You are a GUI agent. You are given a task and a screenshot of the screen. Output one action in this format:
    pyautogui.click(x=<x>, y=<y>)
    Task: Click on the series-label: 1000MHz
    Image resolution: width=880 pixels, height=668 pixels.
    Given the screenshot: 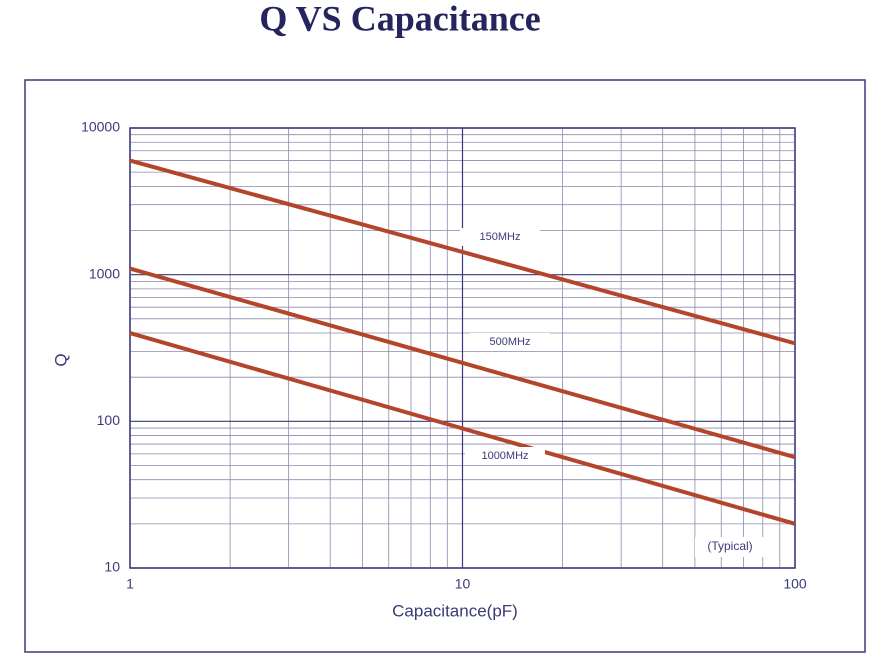 What is the action you would take?
    pyautogui.click(x=504, y=456)
    